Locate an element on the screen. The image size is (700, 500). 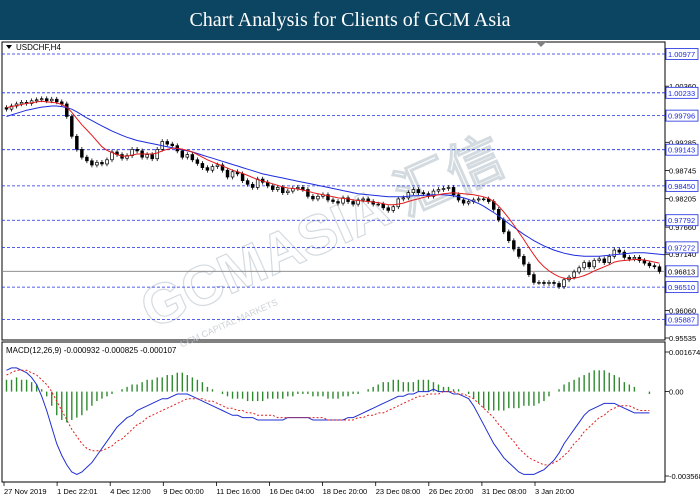
x-tick-label: 26 Dec 20:00 is located at coordinates (451, 491).